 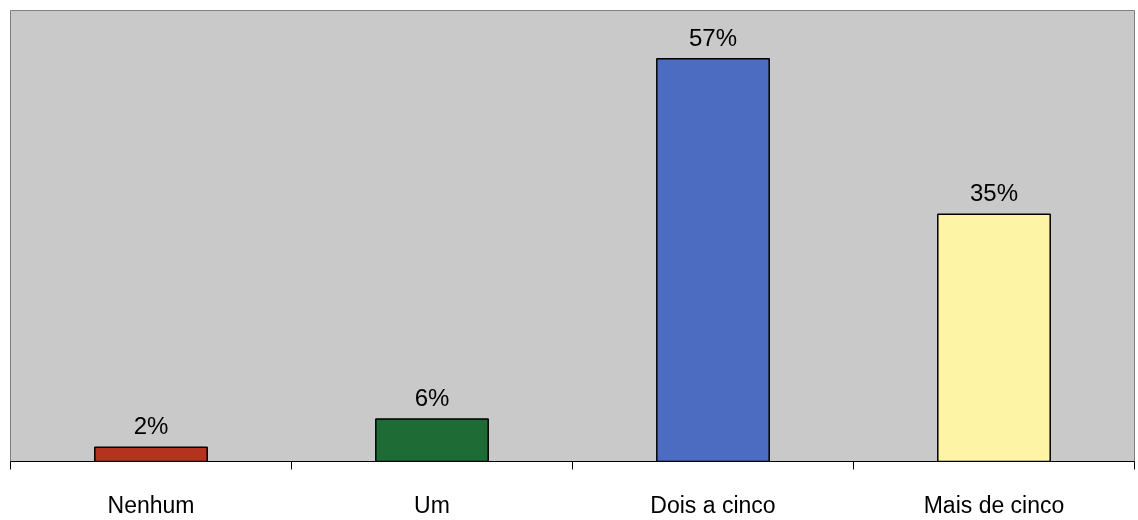 I want to click on data-label: 35%, so click(x=994, y=193).